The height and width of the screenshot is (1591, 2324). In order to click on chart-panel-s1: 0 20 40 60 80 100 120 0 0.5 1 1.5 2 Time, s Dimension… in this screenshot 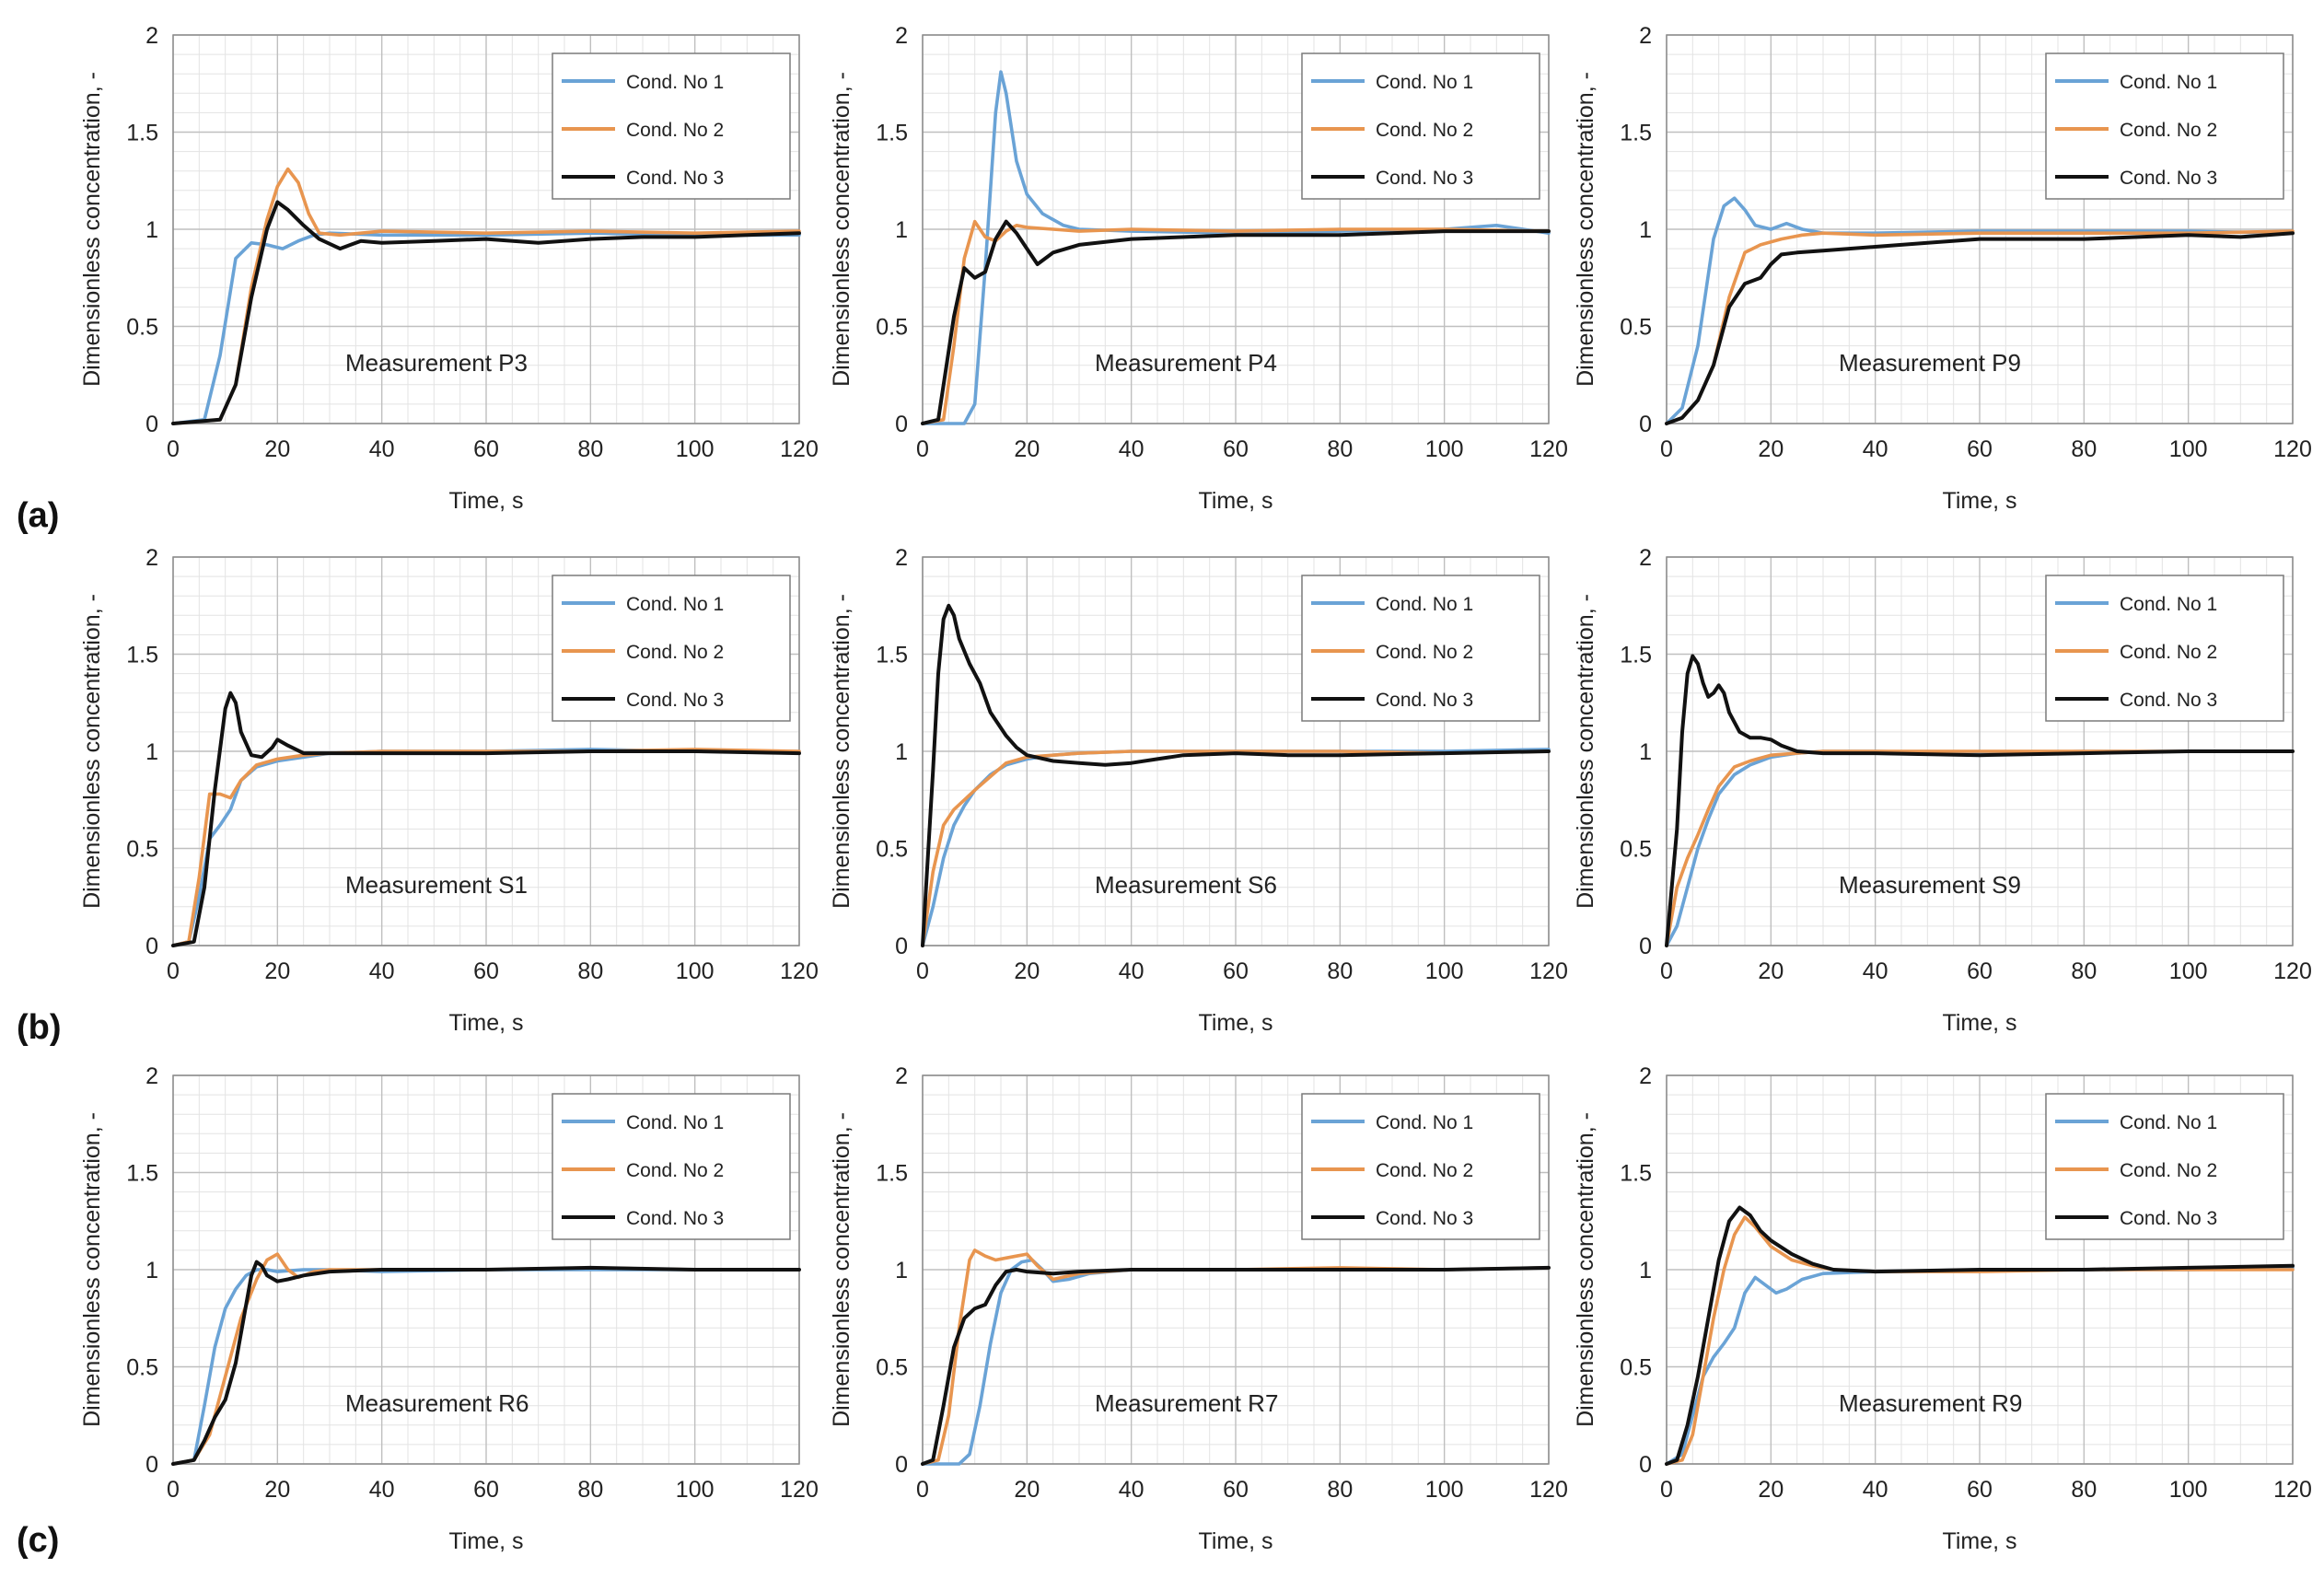, I will do `click(449, 790)`.